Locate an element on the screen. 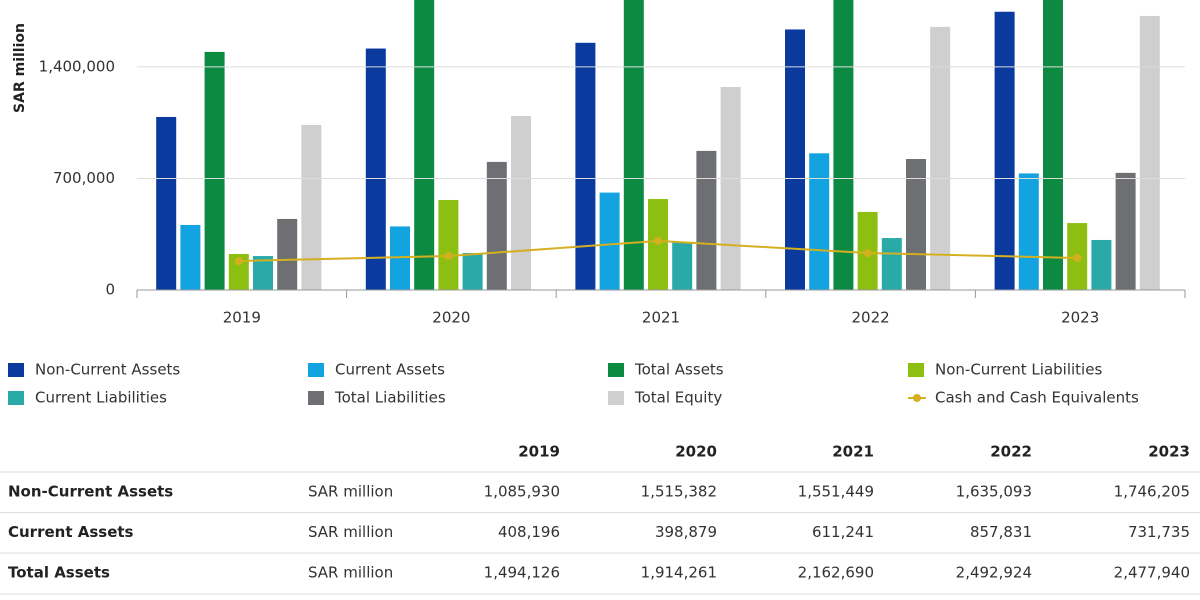 This screenshot has width=1200, height=600. table-header: 2021 is located at coordinates (853, 452).